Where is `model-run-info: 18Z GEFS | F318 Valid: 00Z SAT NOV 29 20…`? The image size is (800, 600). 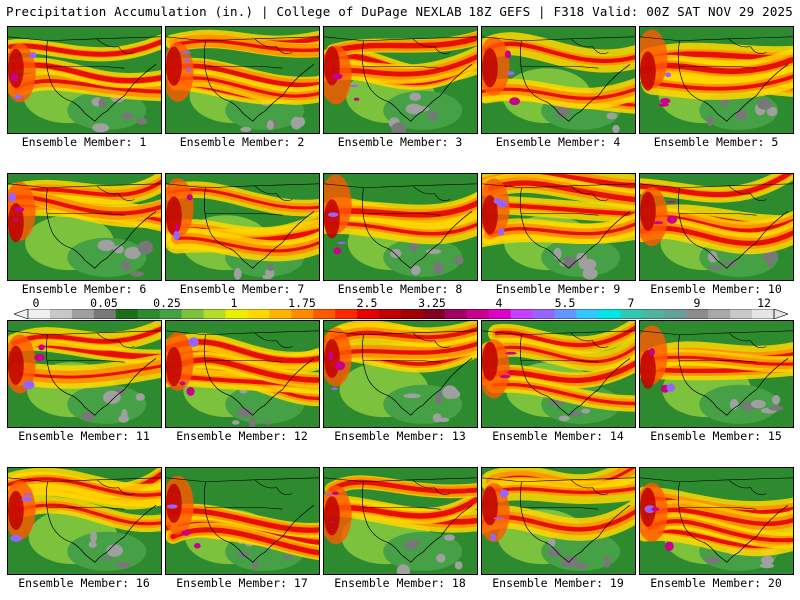 model-run-info: 18Z GEFS | F318 Valid: 00Z SAT NOV 29 20… is located at coordinates (630, 11).